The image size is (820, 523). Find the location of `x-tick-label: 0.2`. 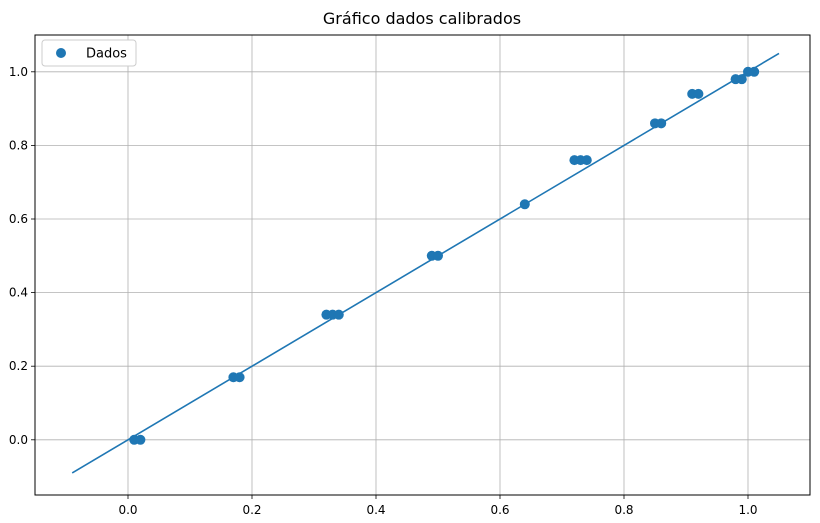

x-tick-label: 0.2 is located at coordinates (251, 510).